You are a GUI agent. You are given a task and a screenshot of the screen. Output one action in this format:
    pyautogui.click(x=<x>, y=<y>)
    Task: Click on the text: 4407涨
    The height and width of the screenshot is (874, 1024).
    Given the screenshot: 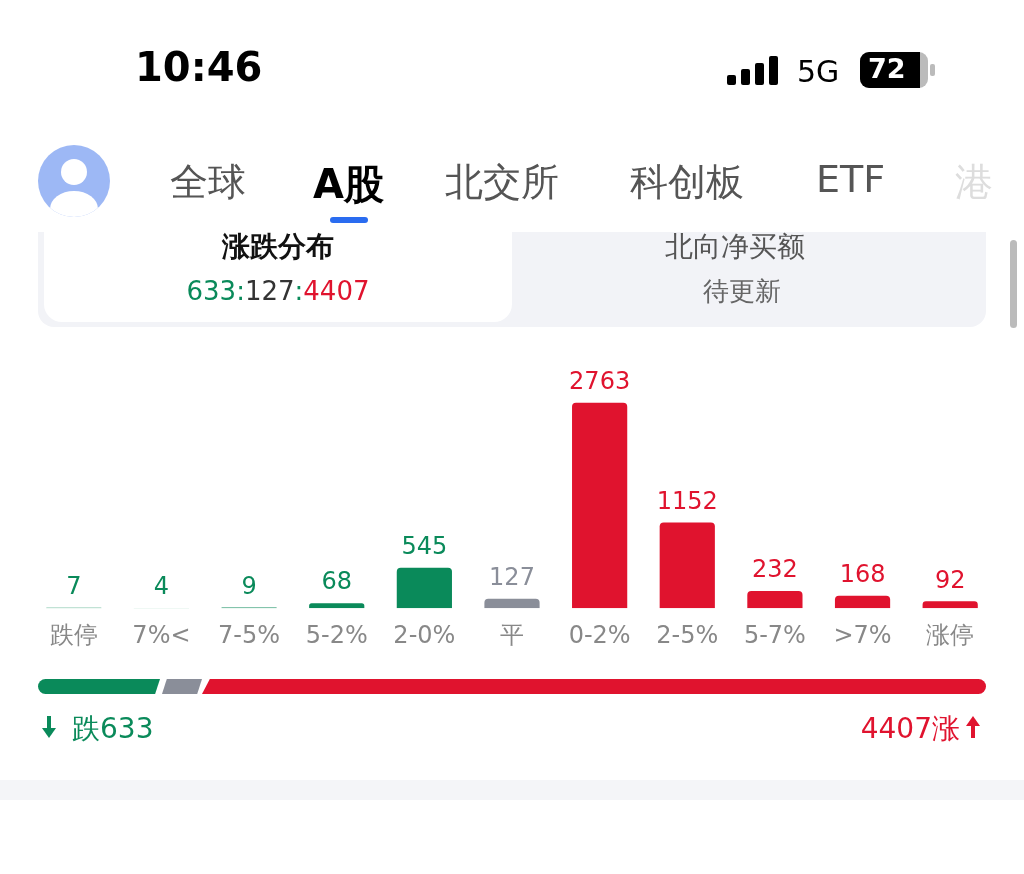 What is the action you would take?
    pyautogui.click(x=910, y=729)
    